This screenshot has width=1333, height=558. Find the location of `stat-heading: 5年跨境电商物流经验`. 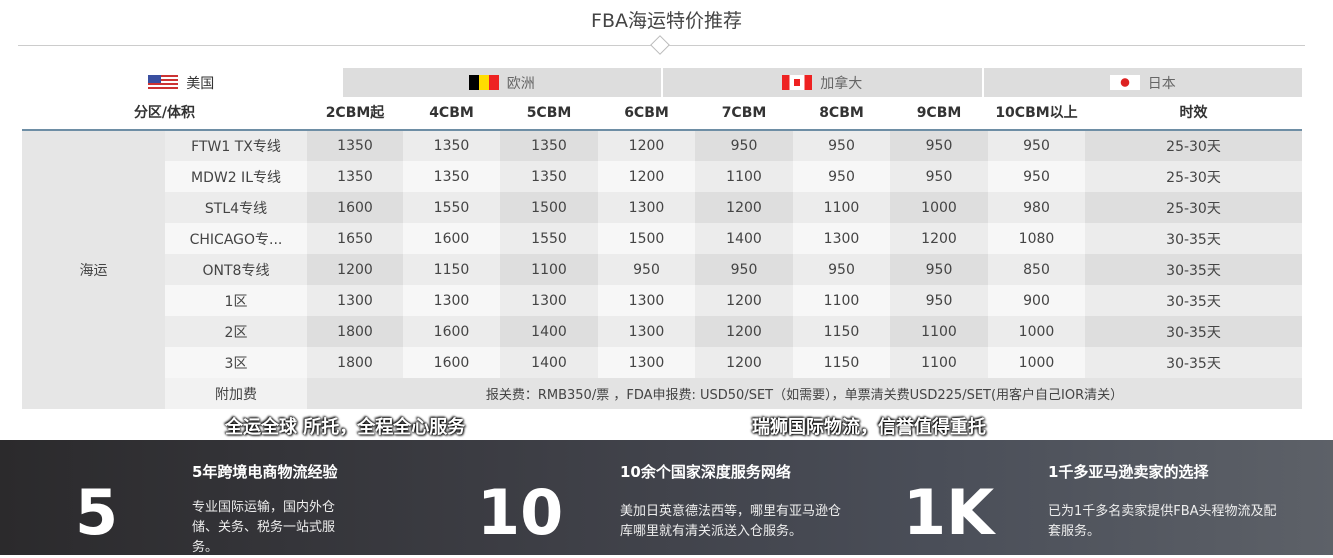

stat-heading: 5年跨境电商物流经验 is located at coordinates (265, 472).